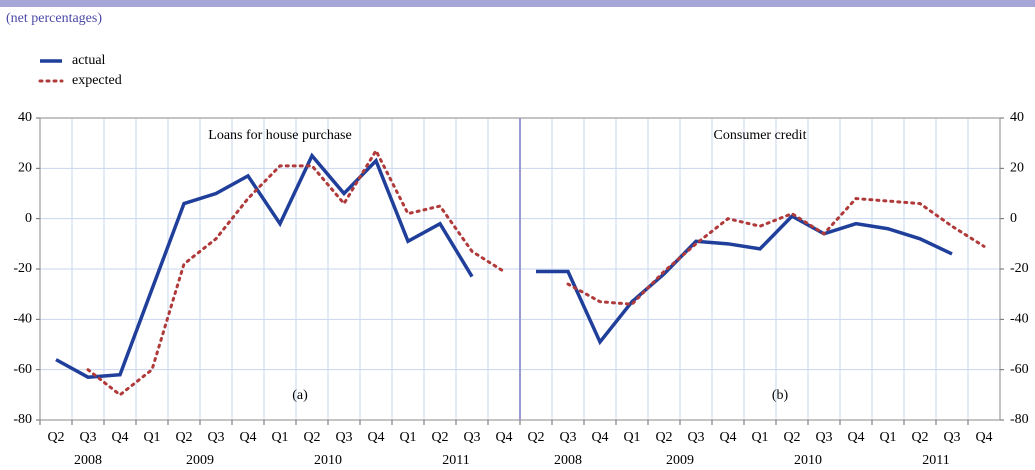  Describe the element at coordinates (22, 319) in the screenshot. I see `y-tick-label: -40` at that location.